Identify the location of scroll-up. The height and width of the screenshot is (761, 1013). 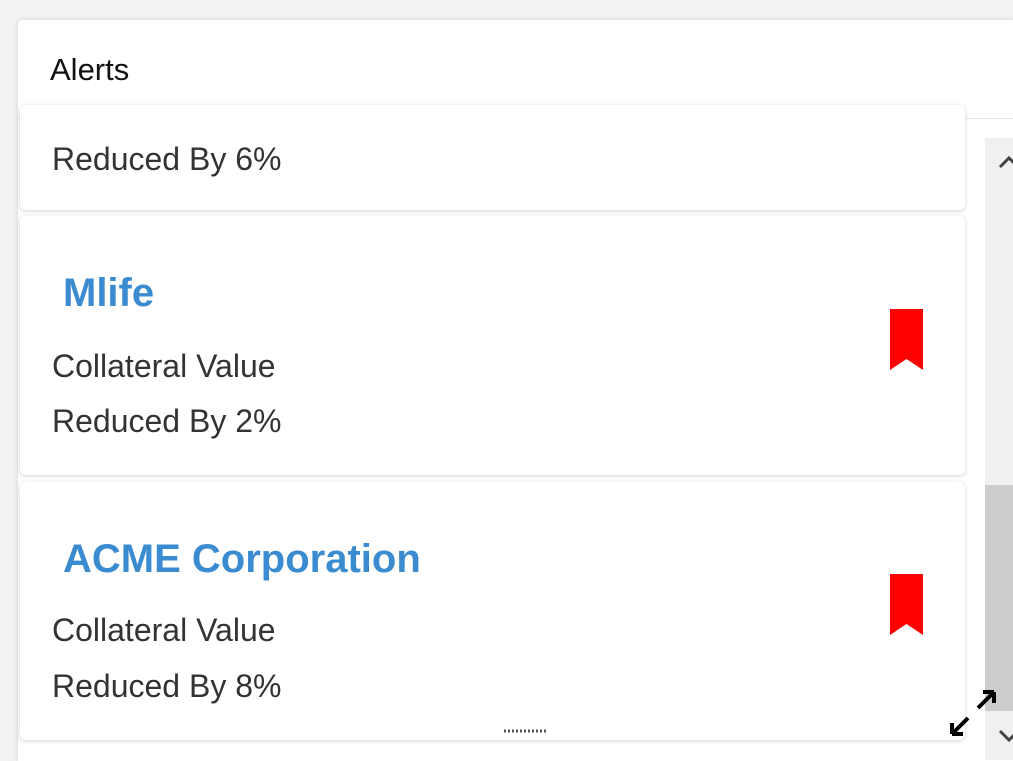
(1005, 162).